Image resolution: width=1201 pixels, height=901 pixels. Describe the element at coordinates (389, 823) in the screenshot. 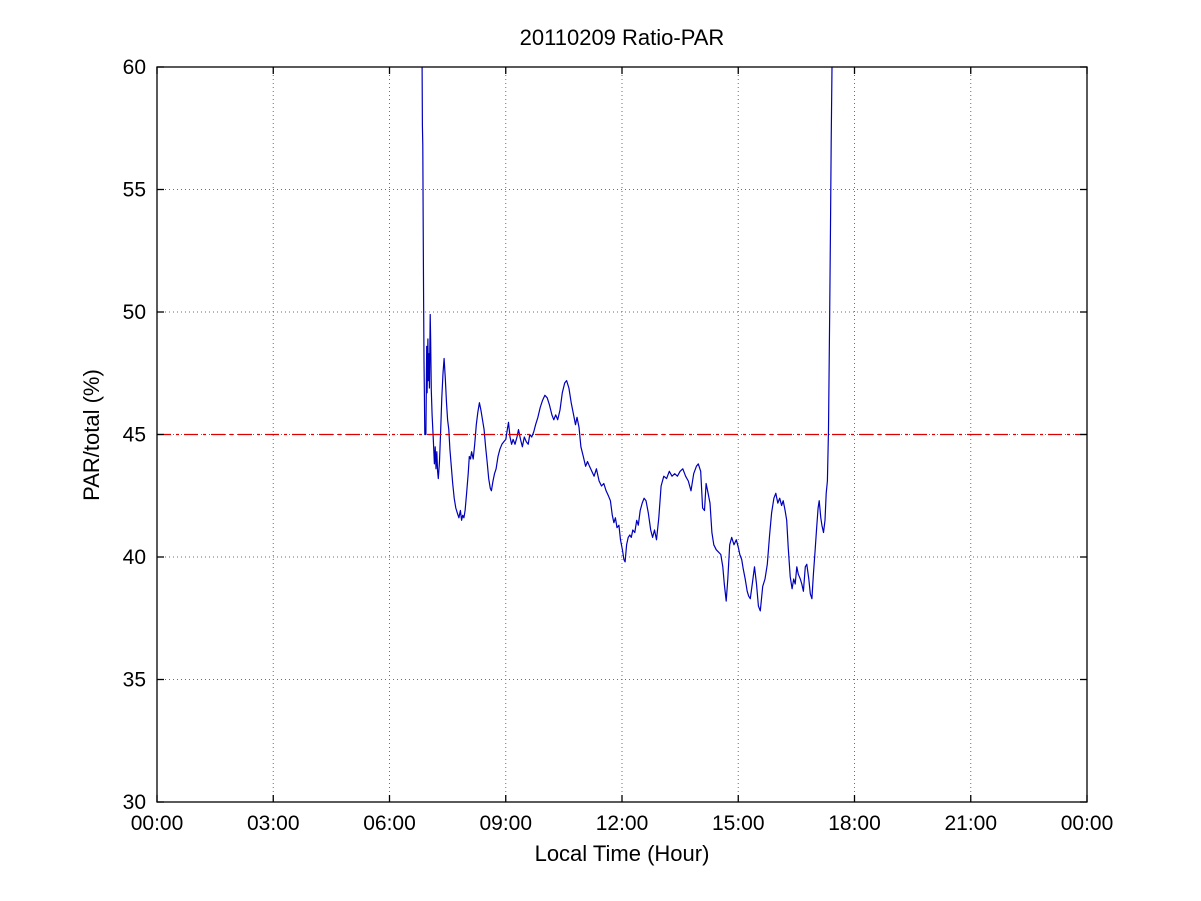

I see `x-tick-label: 06:00` at that location.